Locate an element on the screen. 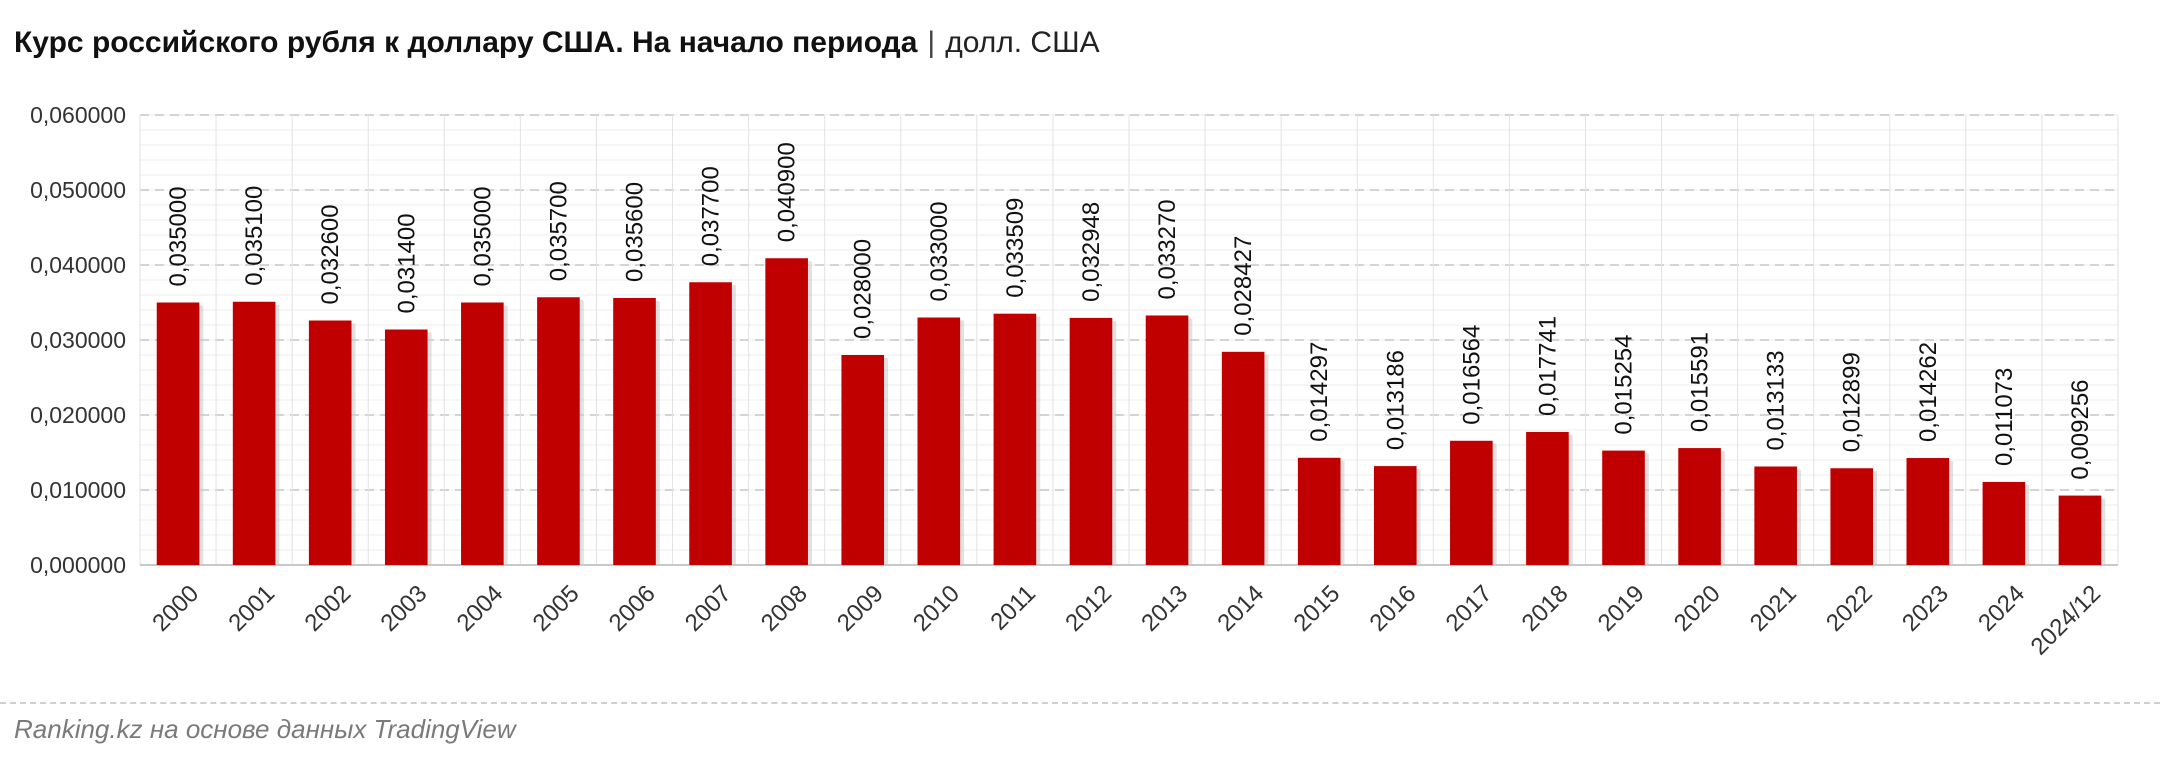  x-tick-label: 2022 is located at coordinates (1849, 608).